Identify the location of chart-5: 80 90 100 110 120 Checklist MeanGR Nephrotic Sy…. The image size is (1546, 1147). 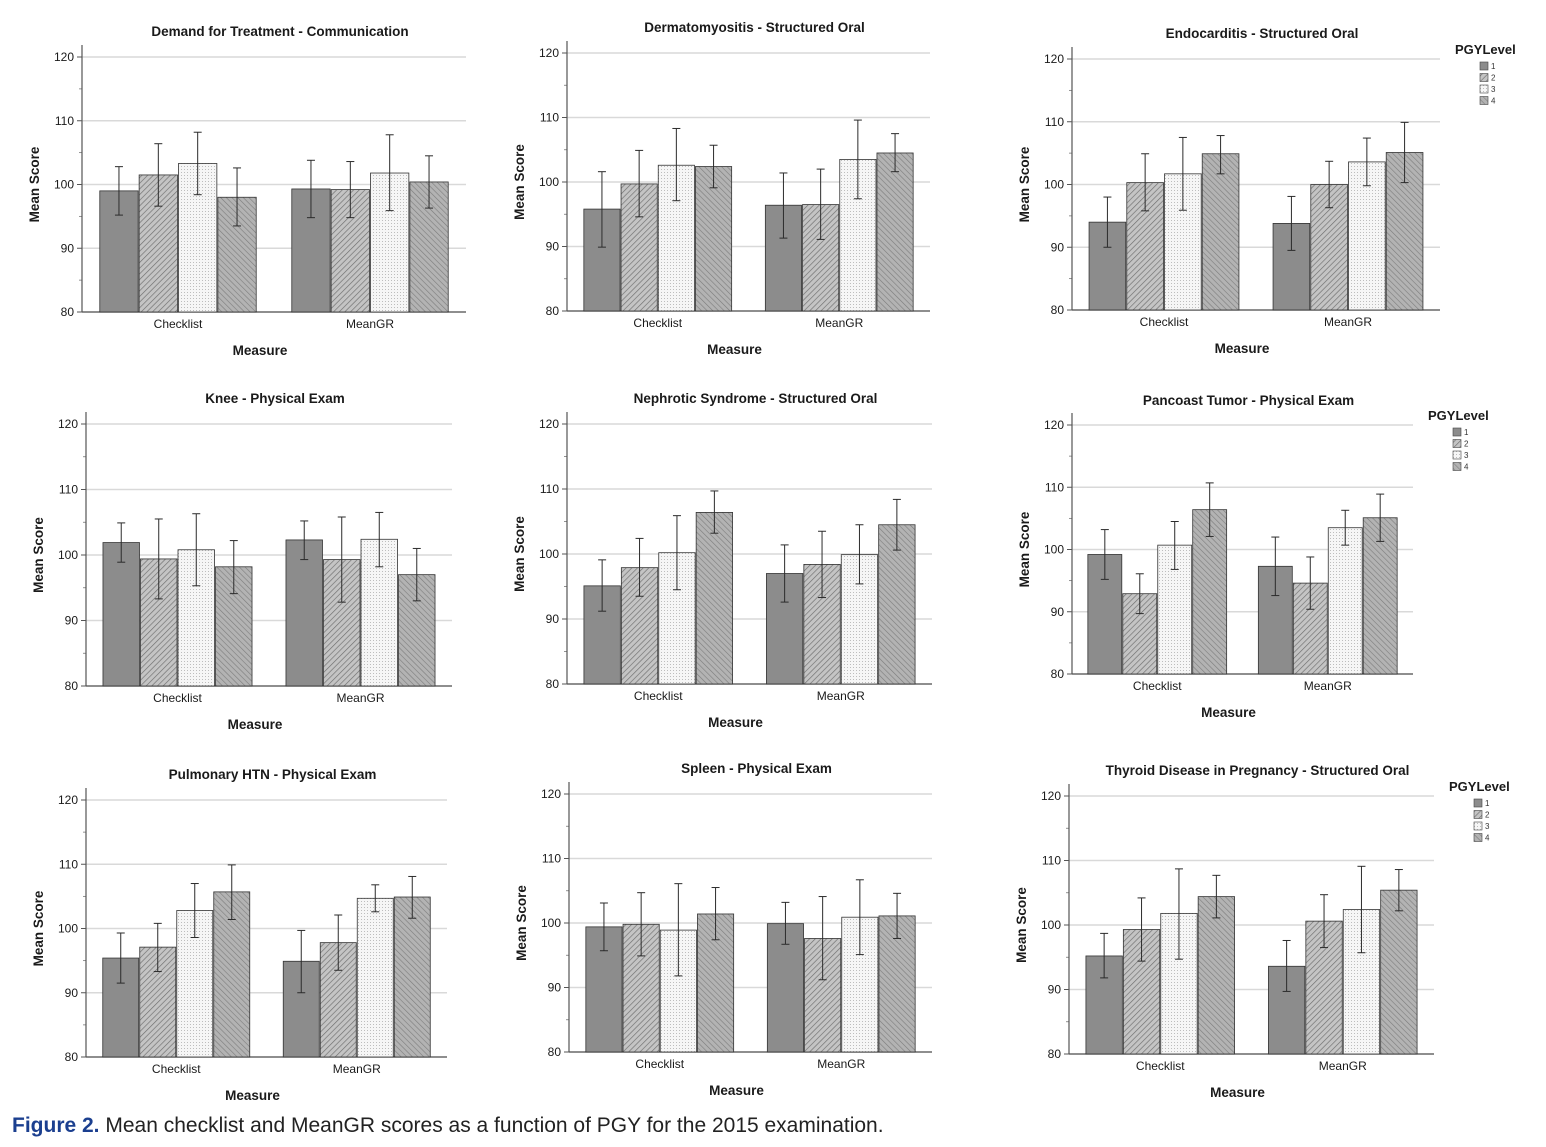
(722, 560).